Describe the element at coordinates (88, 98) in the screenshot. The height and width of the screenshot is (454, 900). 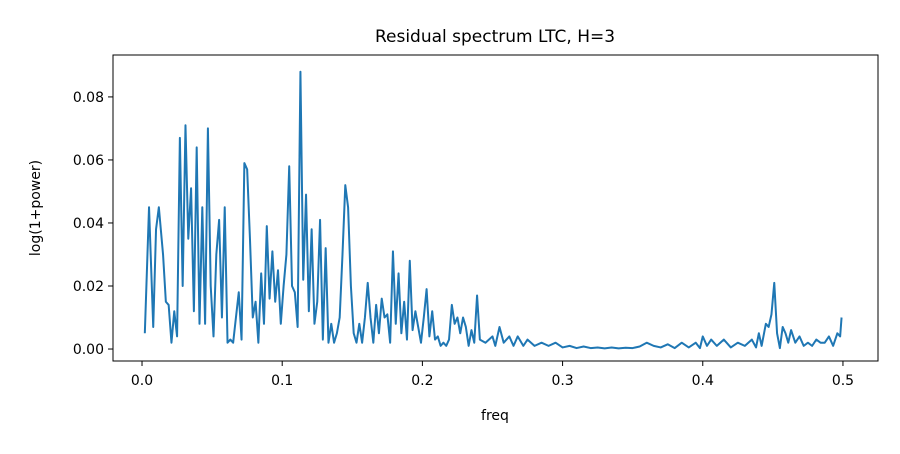
I see `y-tick-label: 0.08` at that location.